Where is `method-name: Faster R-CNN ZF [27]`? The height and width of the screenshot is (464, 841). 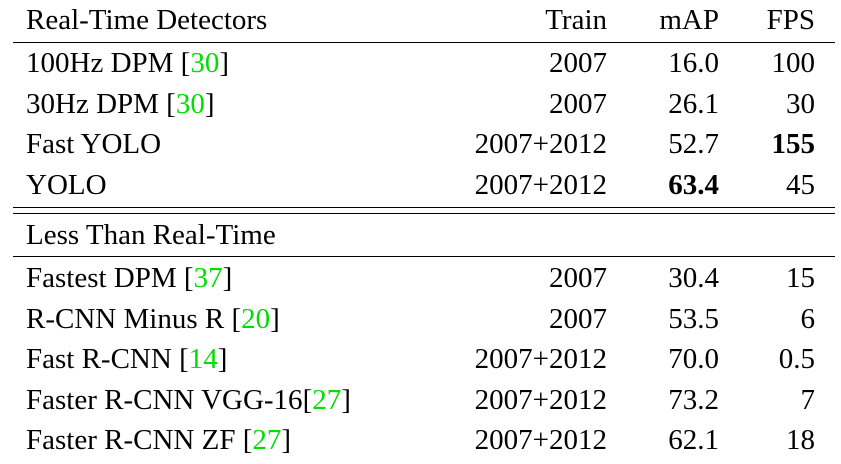
method-name: Faster R-CNN ZF [27] is located at coordinates (158, 440).